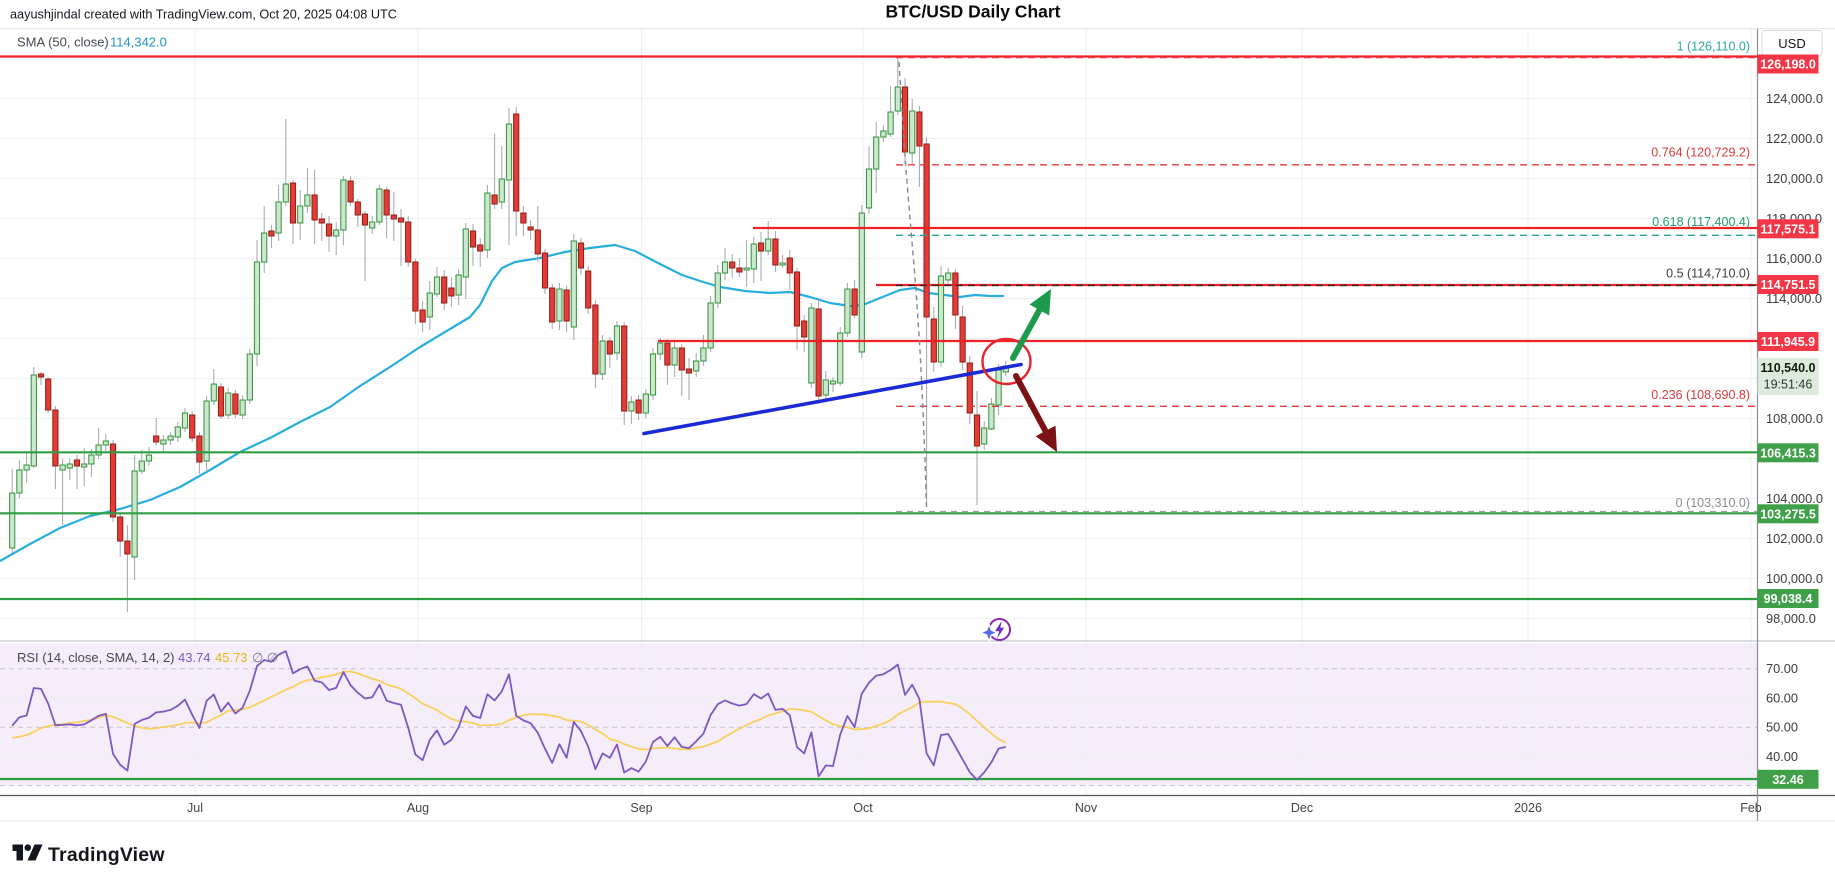  I want to click on svg-text: 117,575.1, so click(1788, 229).